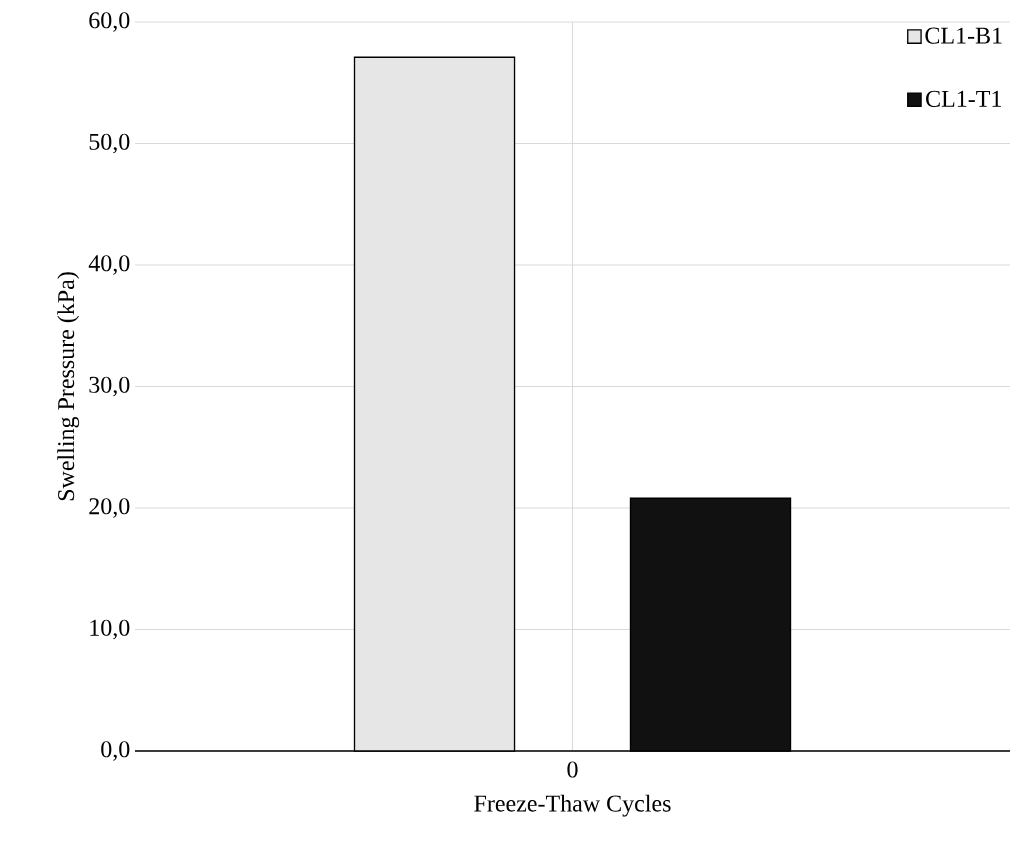 The height and width of the screenshot is (850, 1016). I want to click on y-tick-label: 30,0, so click(109, 386).